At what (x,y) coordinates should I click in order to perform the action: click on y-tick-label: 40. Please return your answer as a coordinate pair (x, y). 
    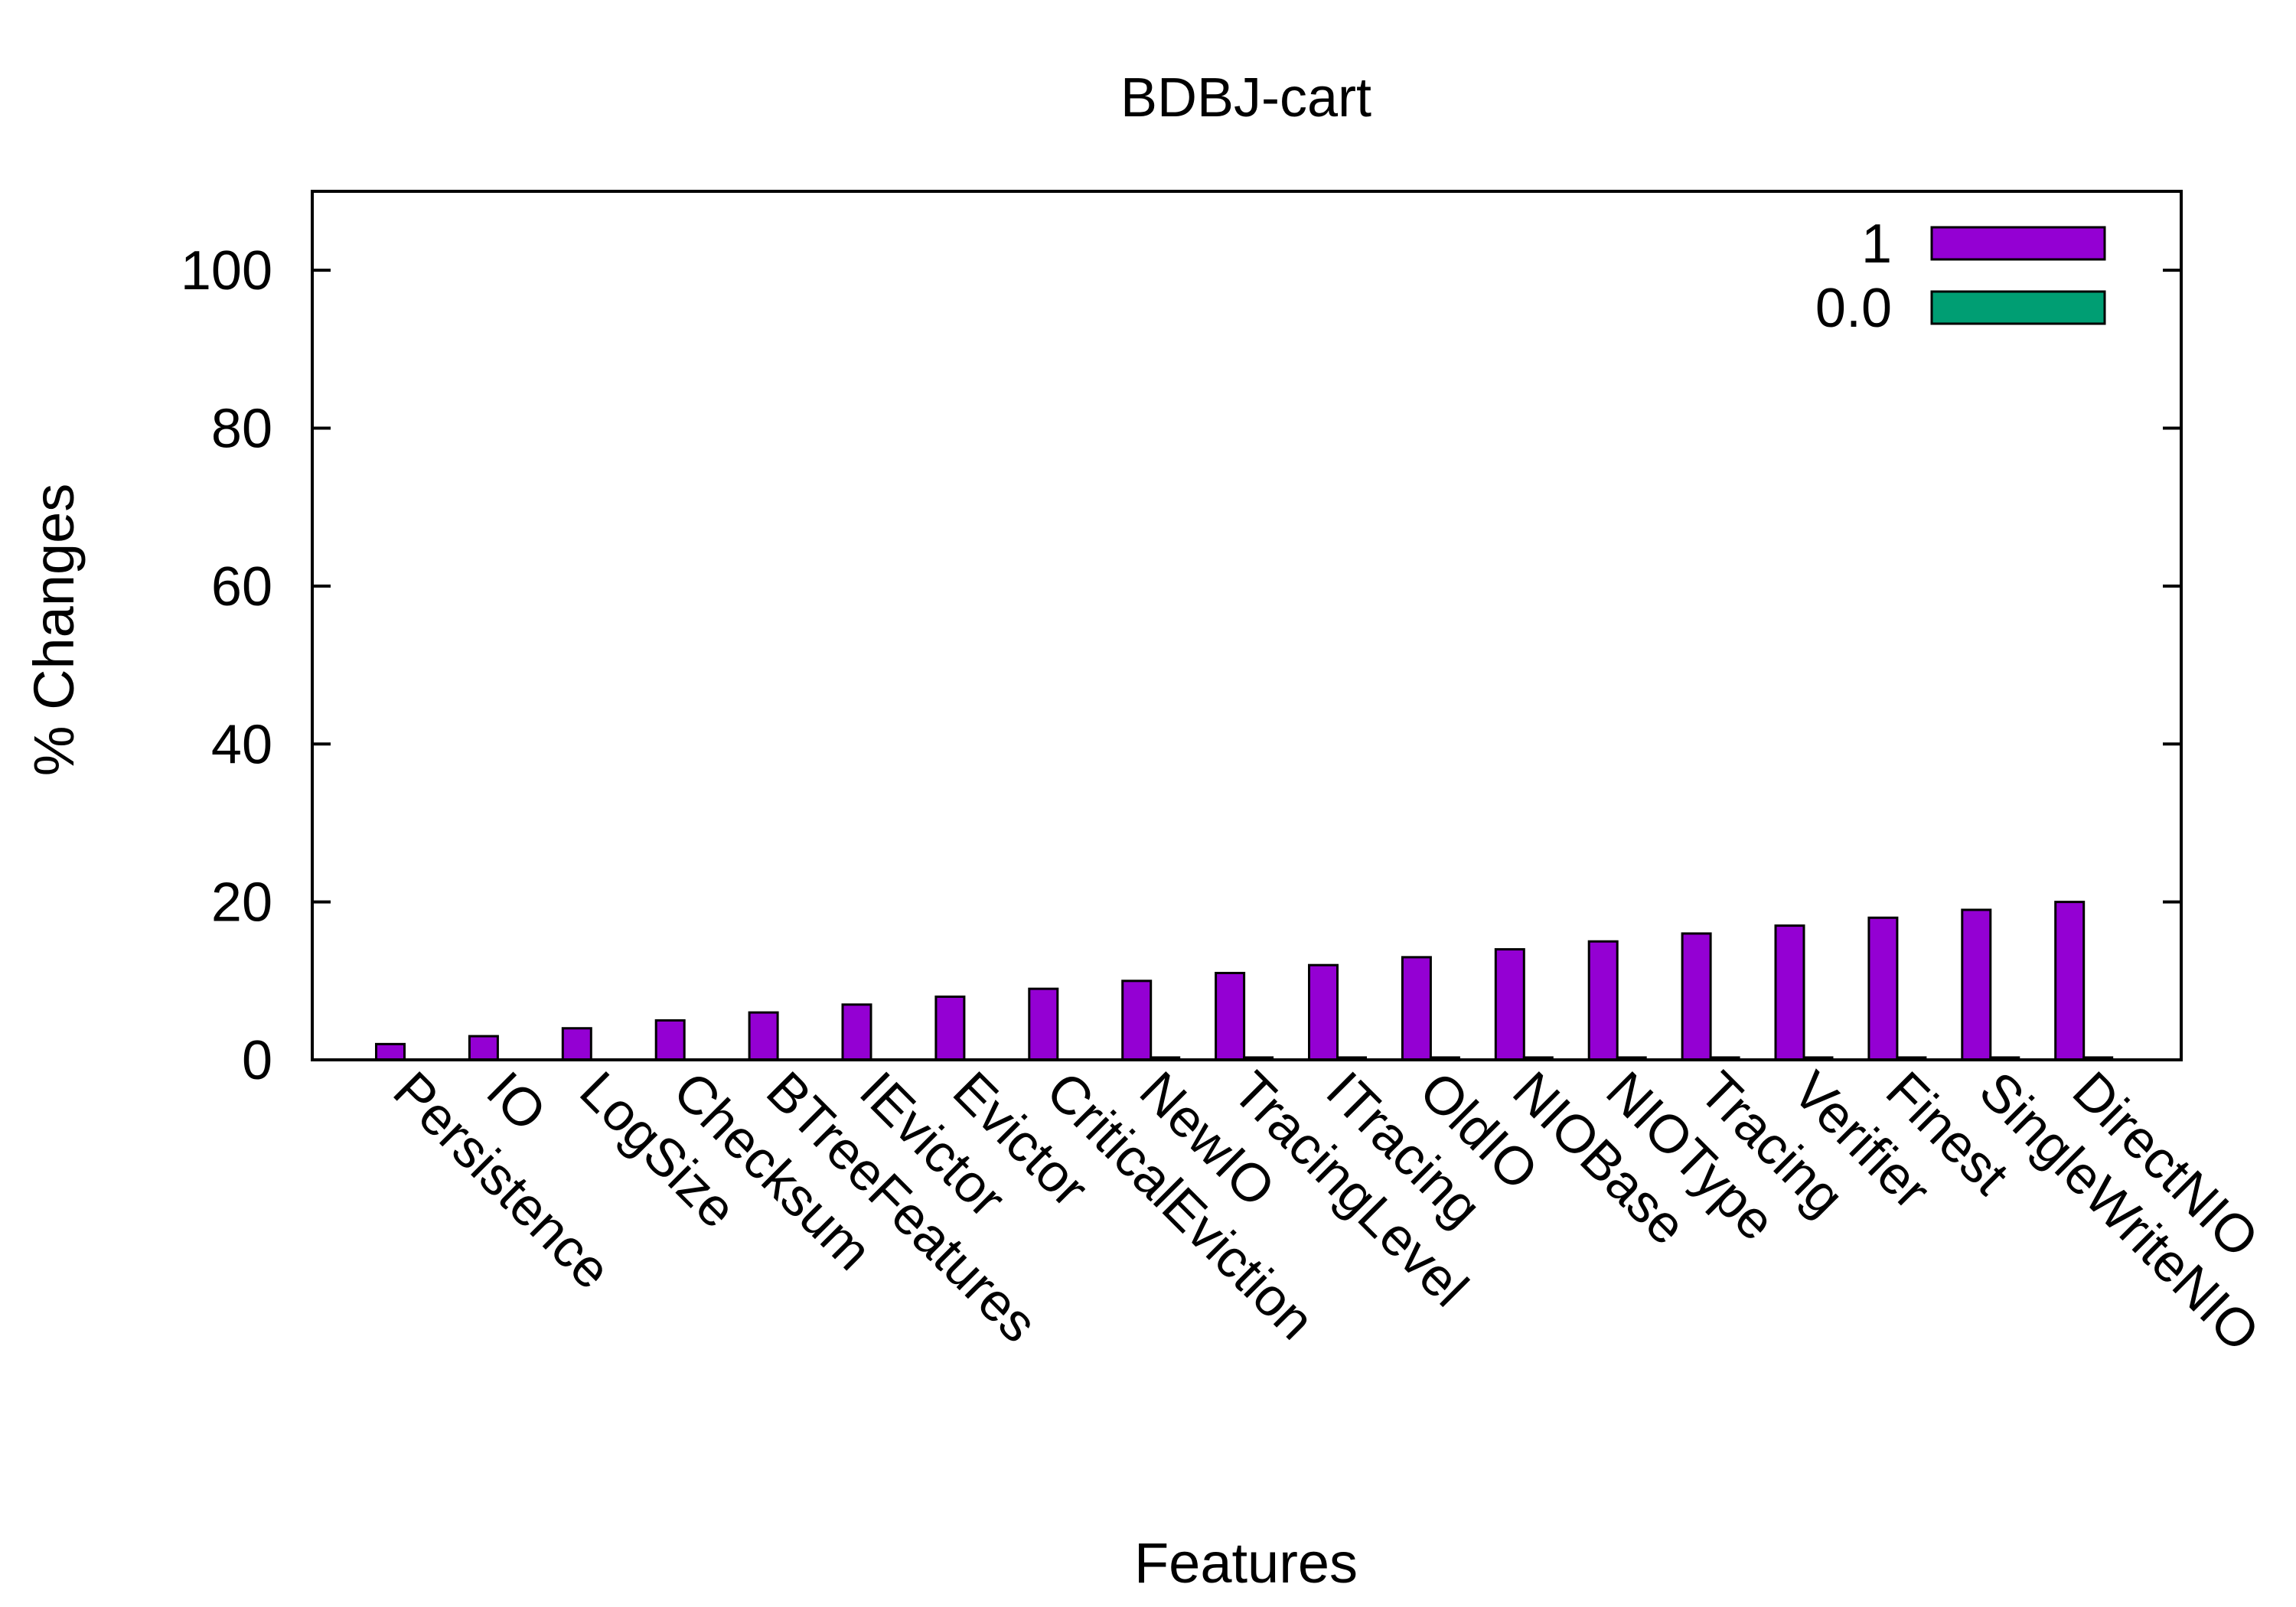
    Looking at the image, I should click on (241, 744).